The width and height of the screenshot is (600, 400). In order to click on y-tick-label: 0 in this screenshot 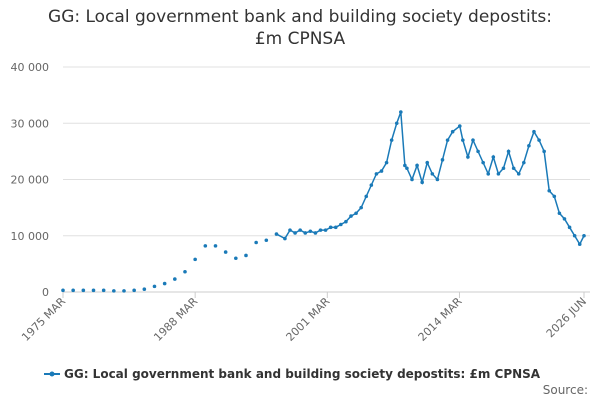, I will do `click(45, 292)`.